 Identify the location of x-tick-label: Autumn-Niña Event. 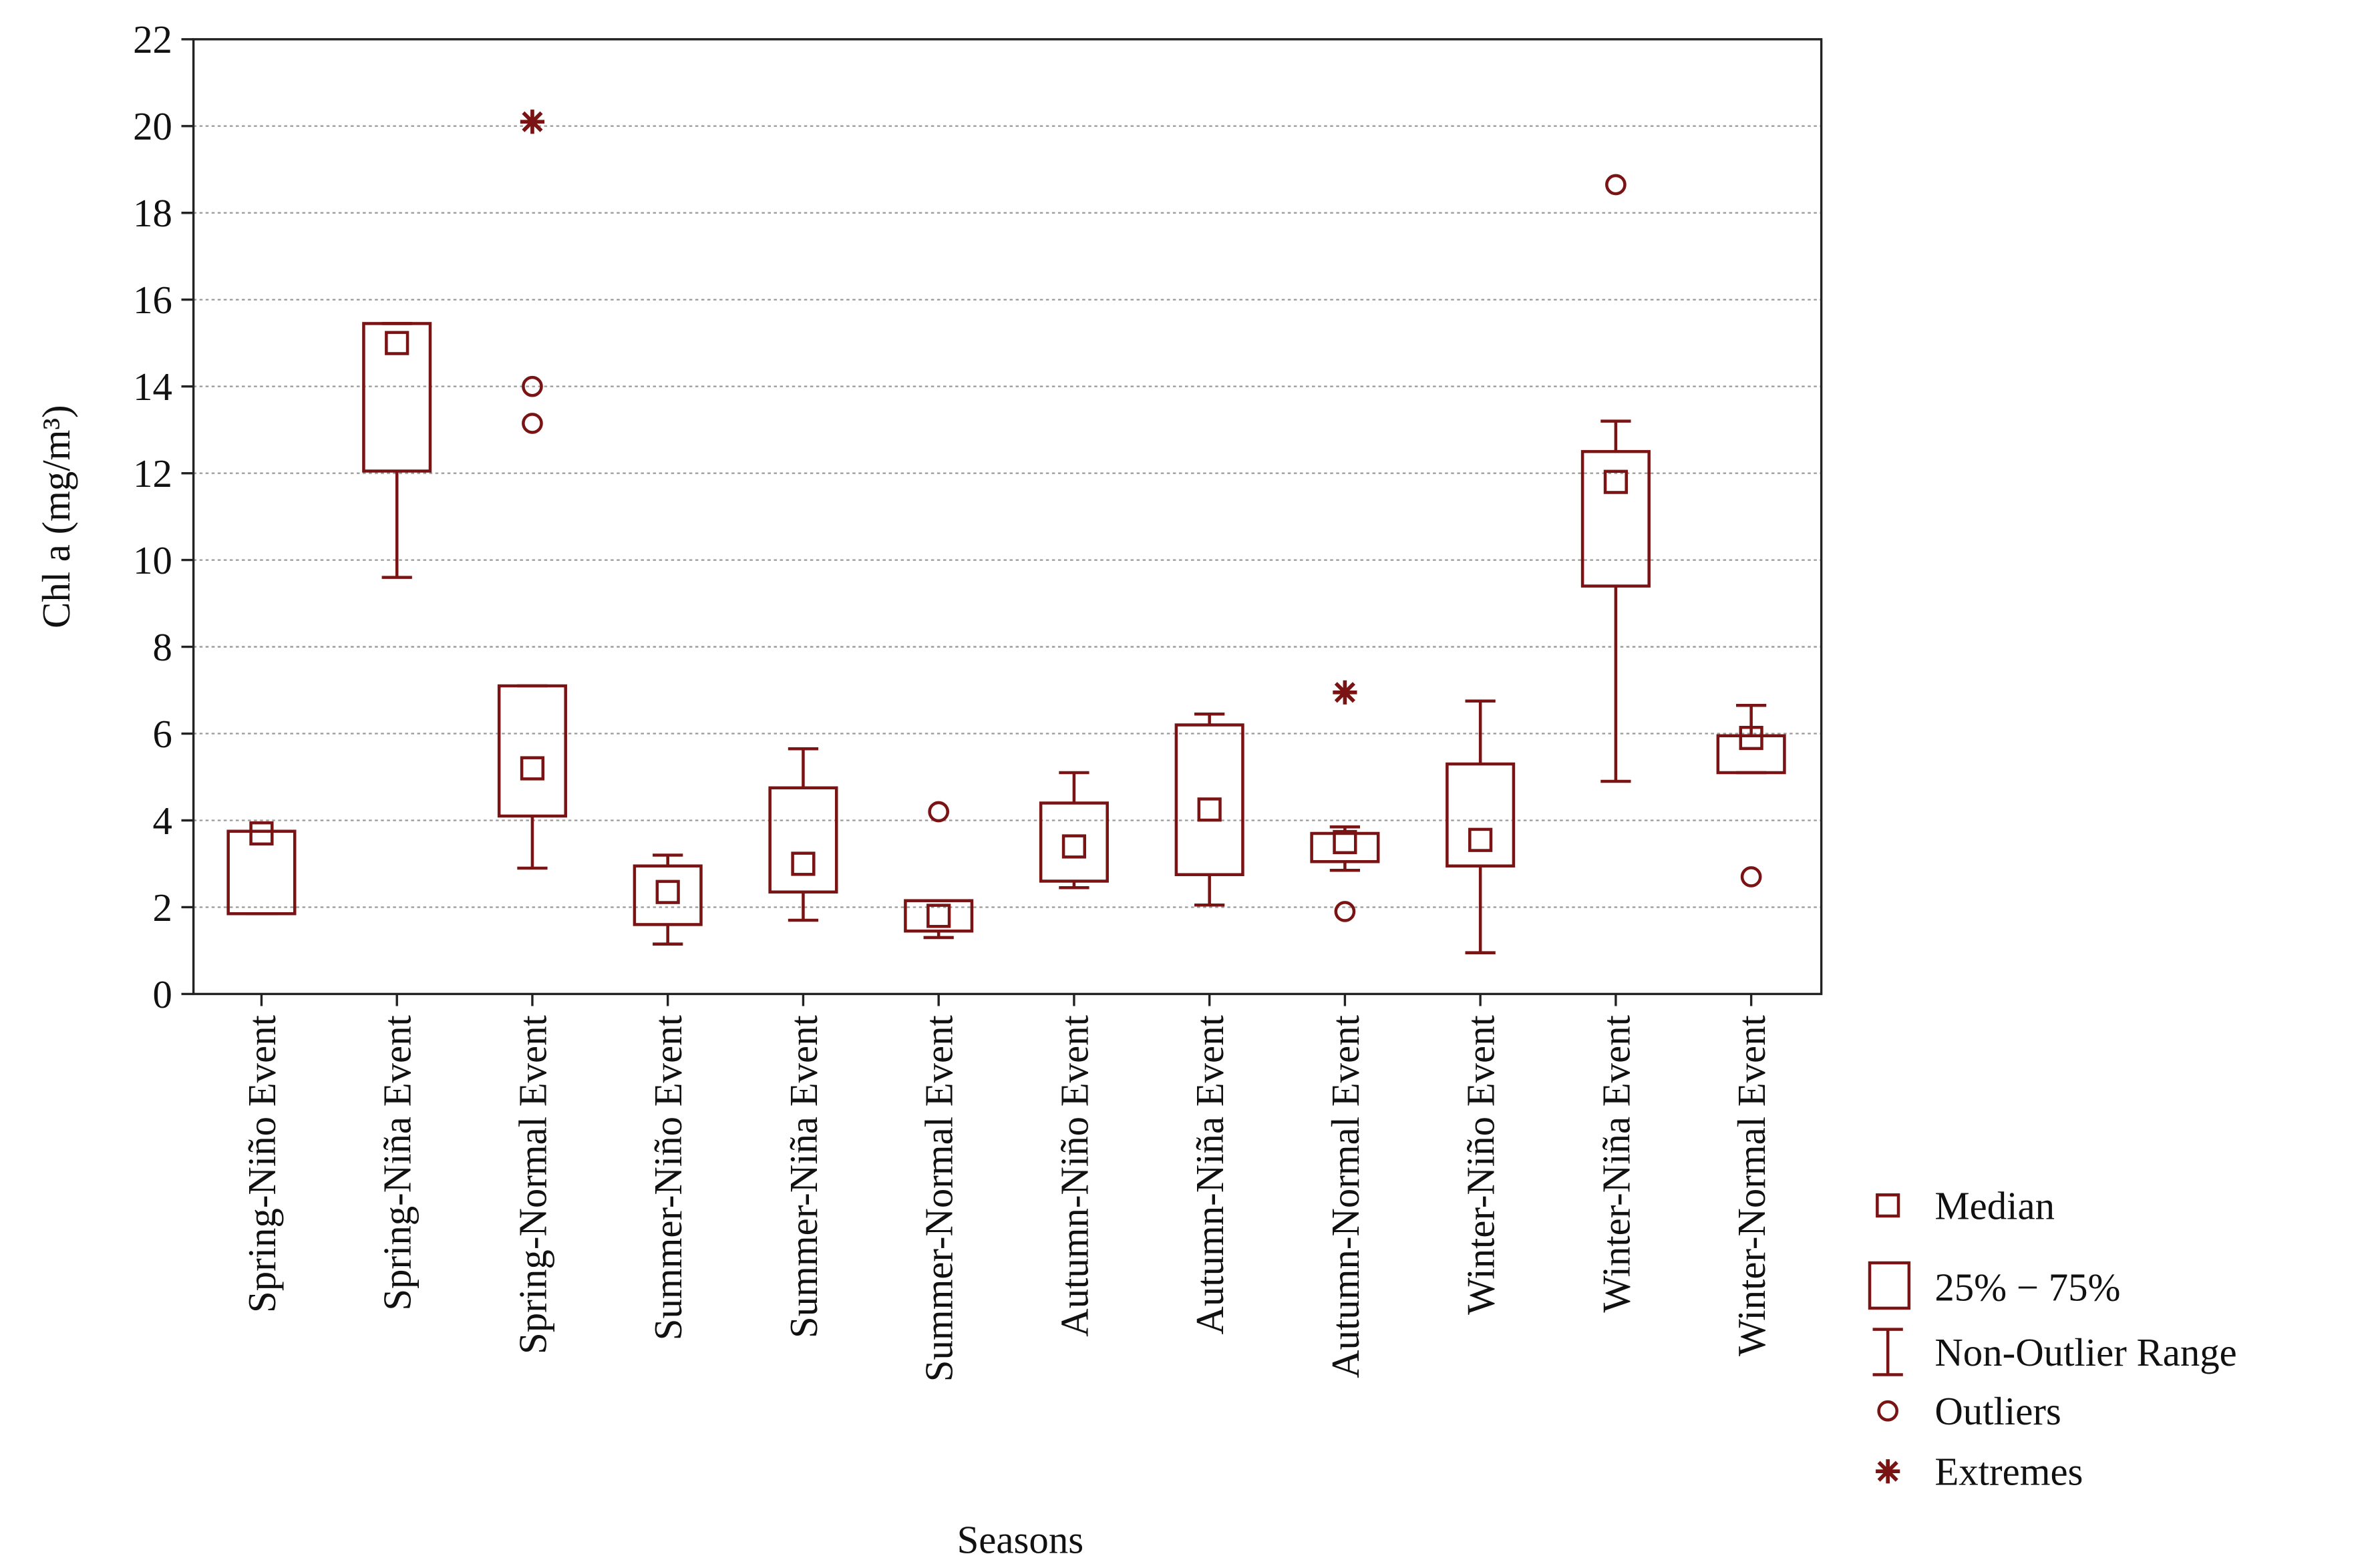
(1210, 1175).